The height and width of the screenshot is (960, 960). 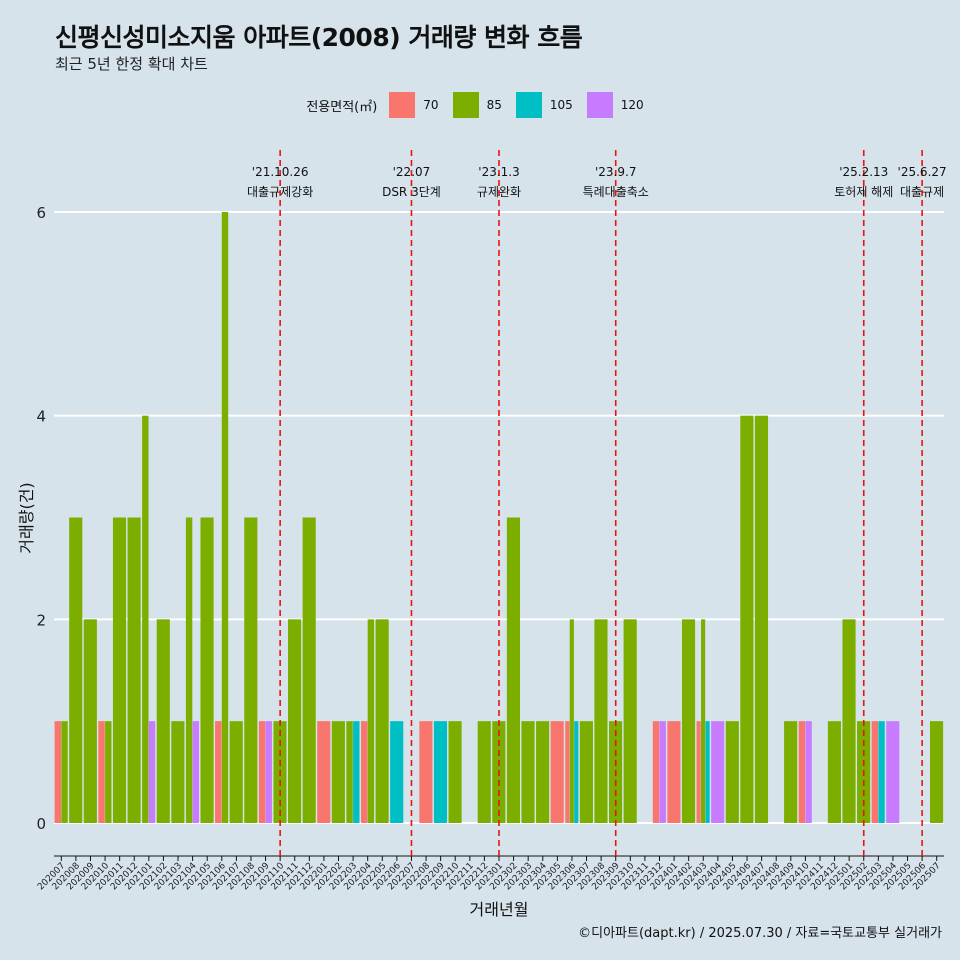 What do you see at coordinates (131, 64) in the screenshot?
I see `chart-subtitle: 최근 5년 한정 확대 차트` at bounding box center [131, 64].